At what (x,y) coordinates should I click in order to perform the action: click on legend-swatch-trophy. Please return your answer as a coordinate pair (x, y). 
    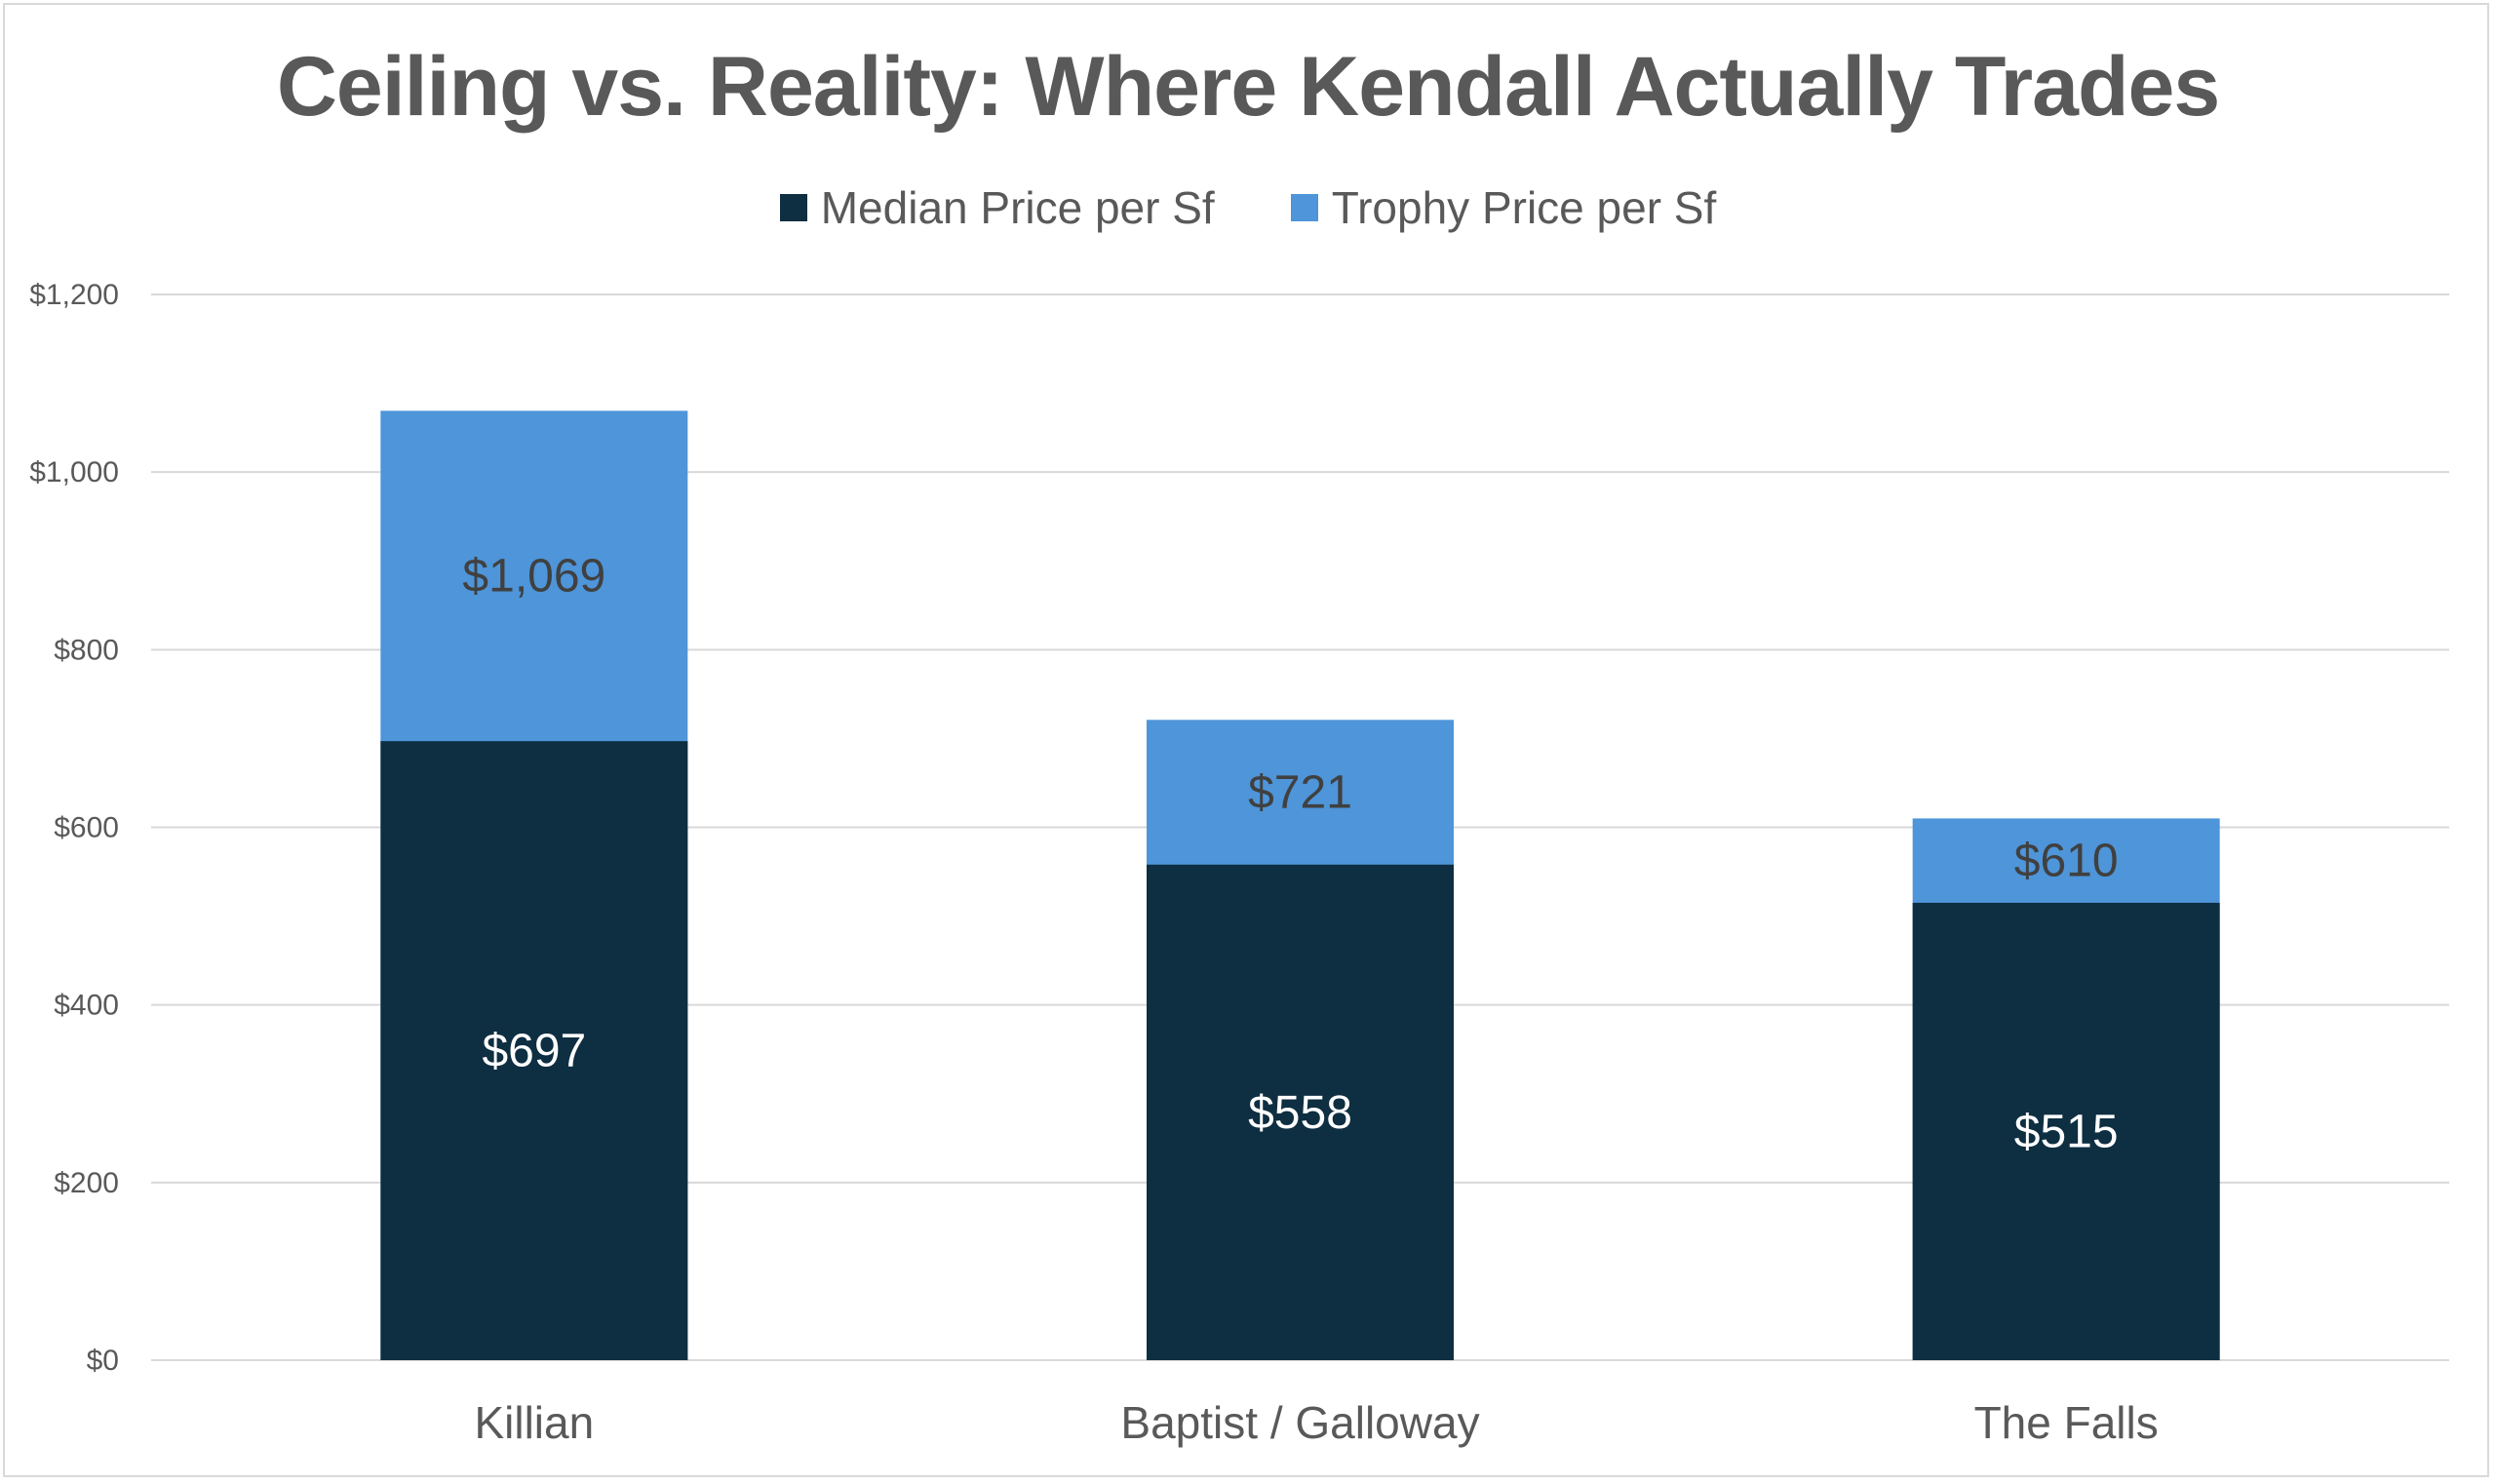
    Looking at the image, I should click on (1304, 207).